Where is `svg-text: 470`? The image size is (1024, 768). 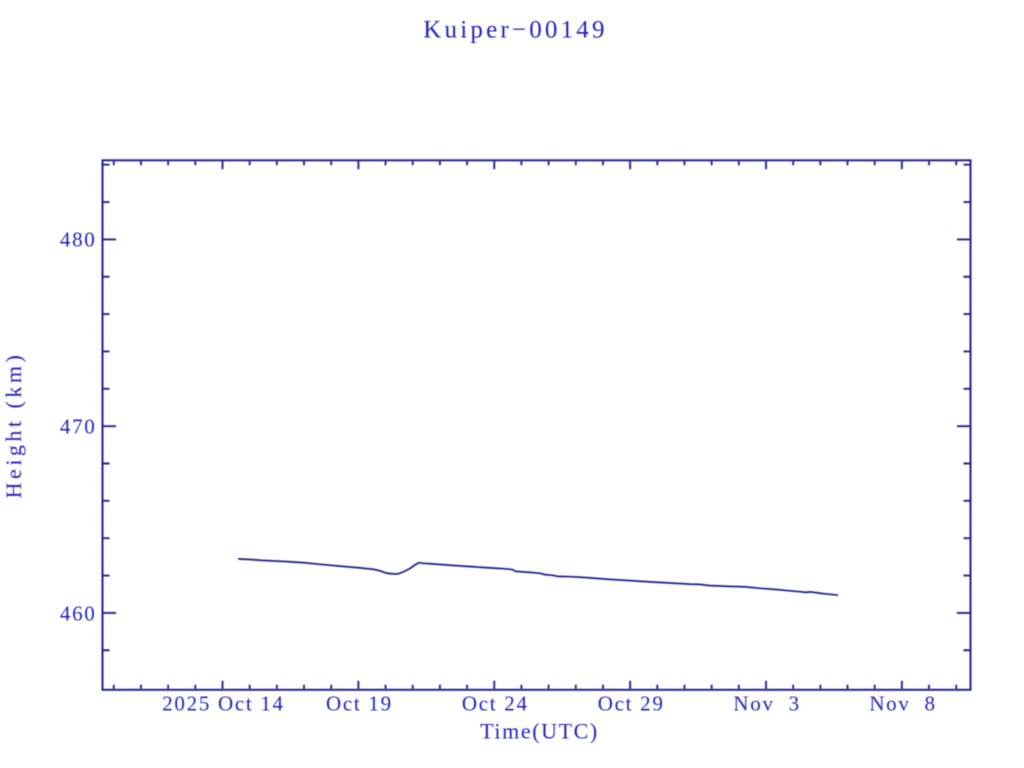 svg-text: 470 is located at coordinates (78, 426).